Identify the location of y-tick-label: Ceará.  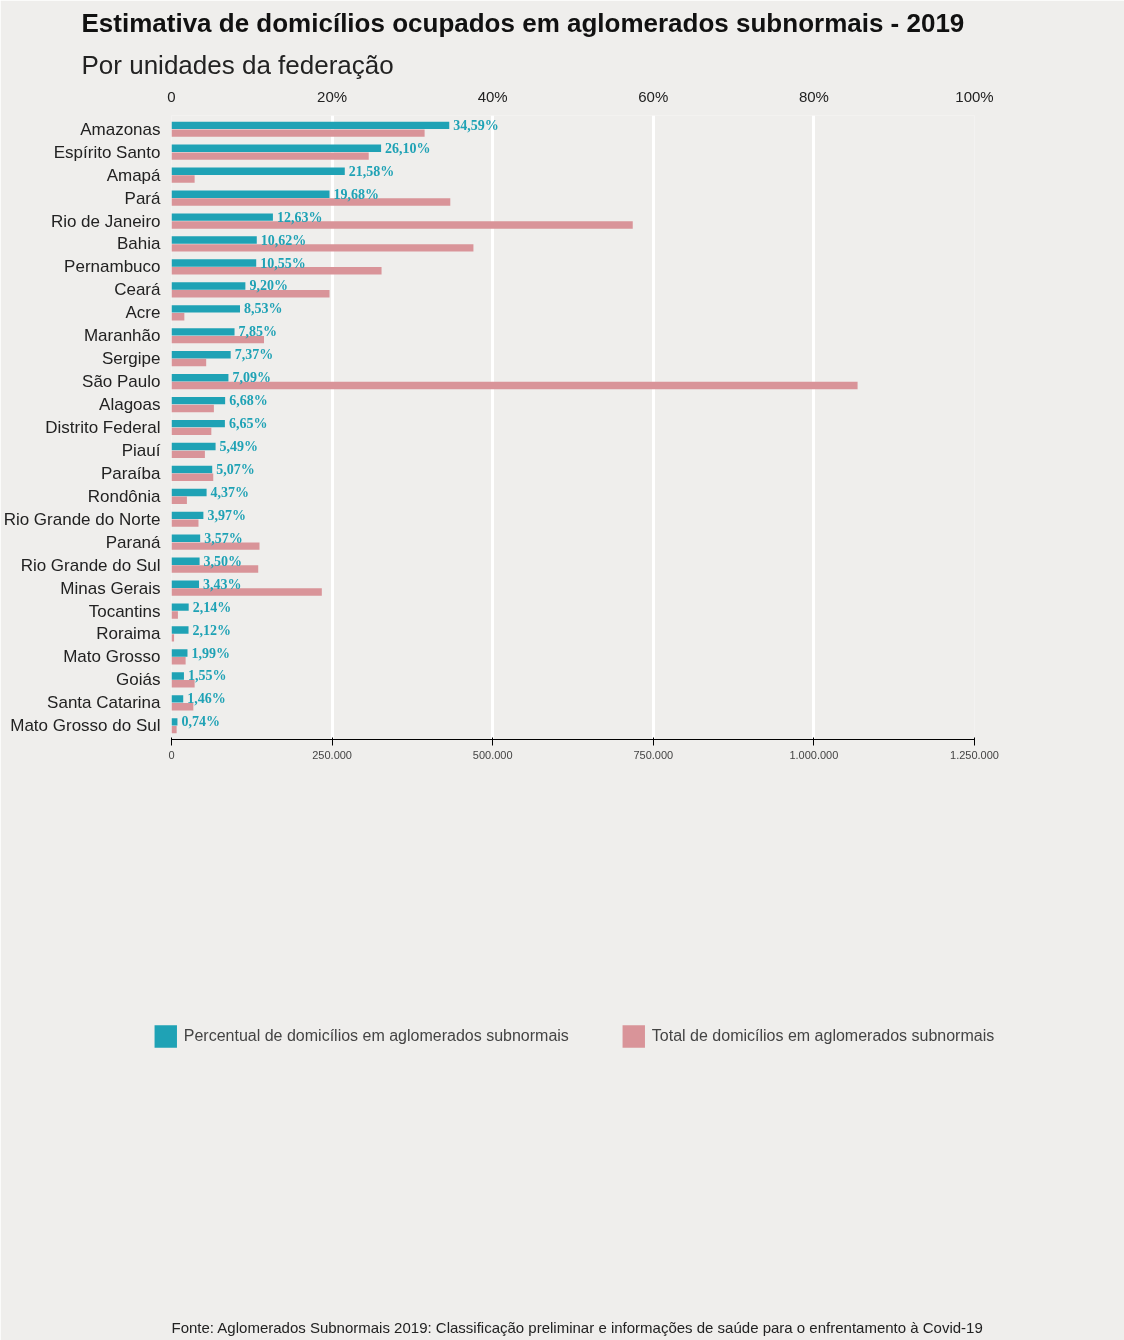
(138, 290).